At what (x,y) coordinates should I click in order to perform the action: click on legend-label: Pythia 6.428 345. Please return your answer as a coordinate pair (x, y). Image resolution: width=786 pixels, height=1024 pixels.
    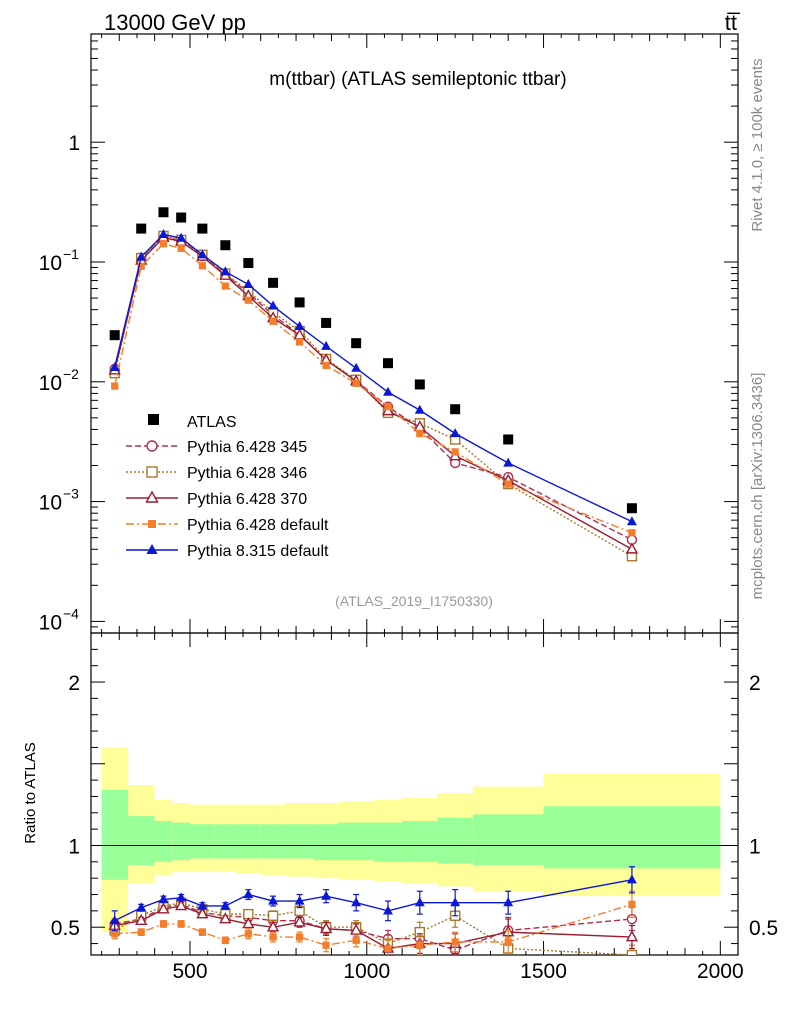
    Looking at the image, I should click on (247, 447).